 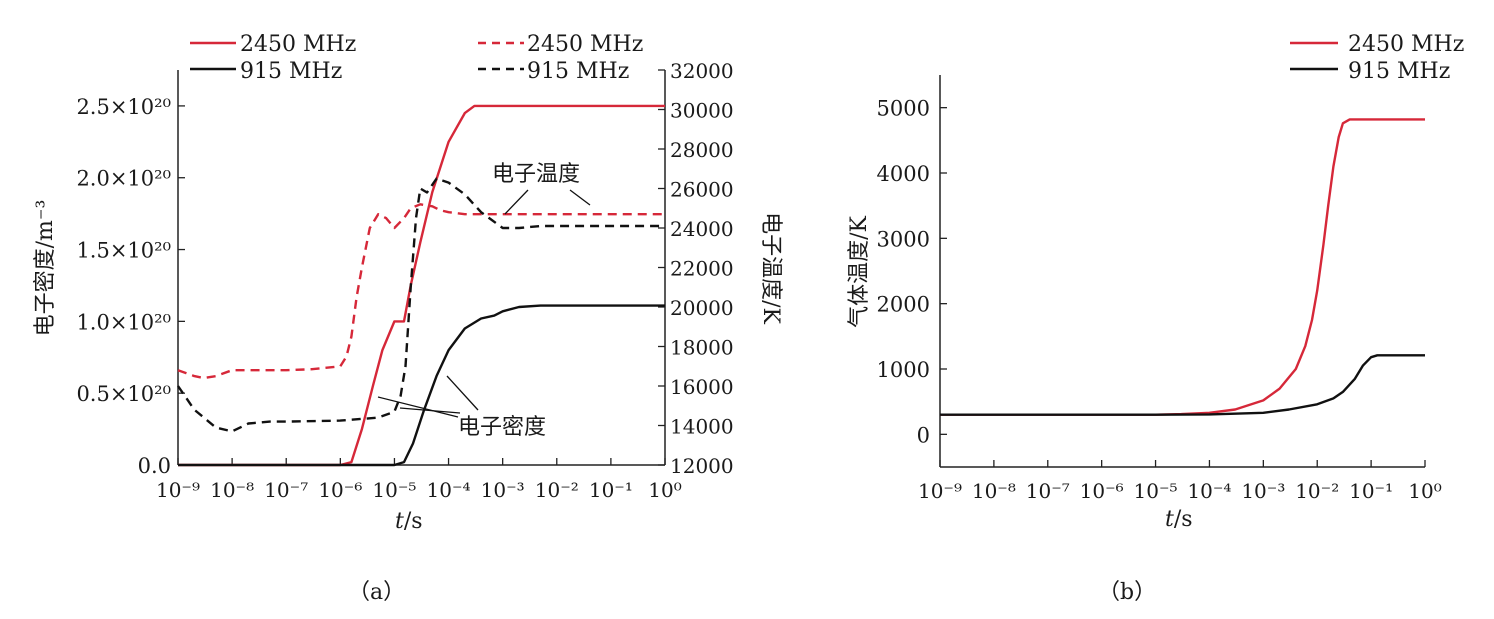 I want to click on chart-b-y-tick-label: 3000, so click(x=903, y=239).